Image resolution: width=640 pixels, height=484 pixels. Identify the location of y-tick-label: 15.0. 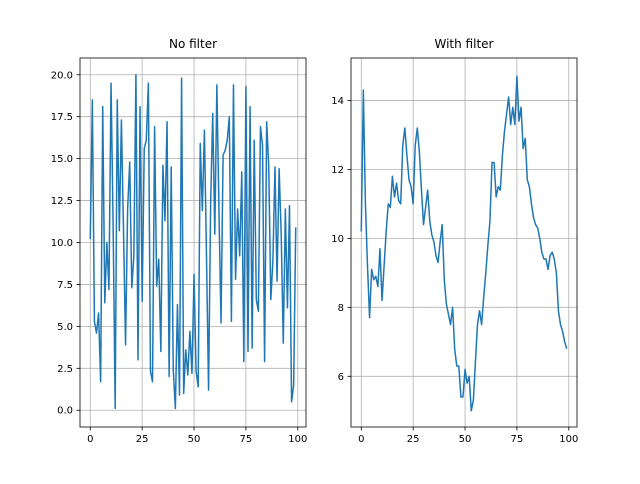
(62, 159).